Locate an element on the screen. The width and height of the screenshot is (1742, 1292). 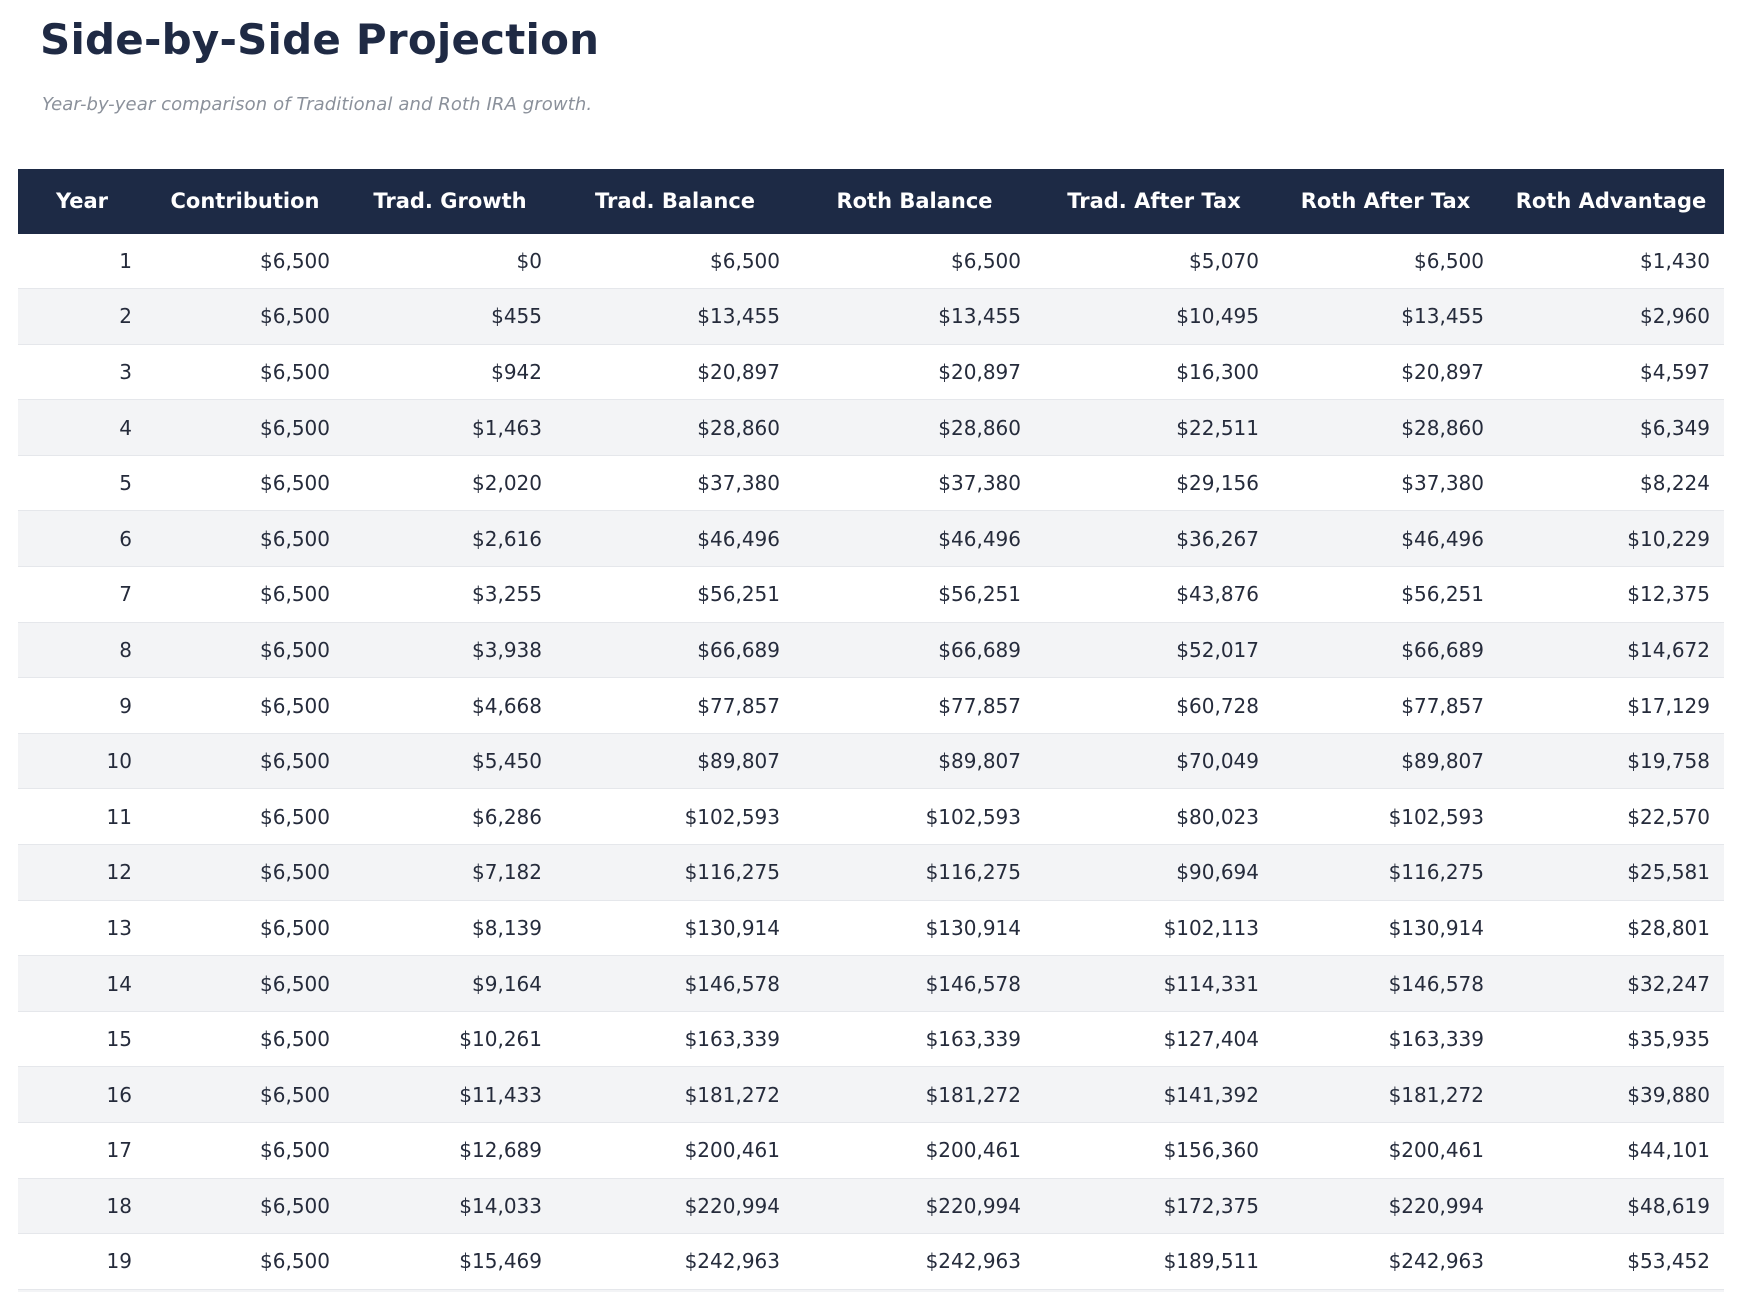
year-cell: 8 is located at coordinates (82, 650).